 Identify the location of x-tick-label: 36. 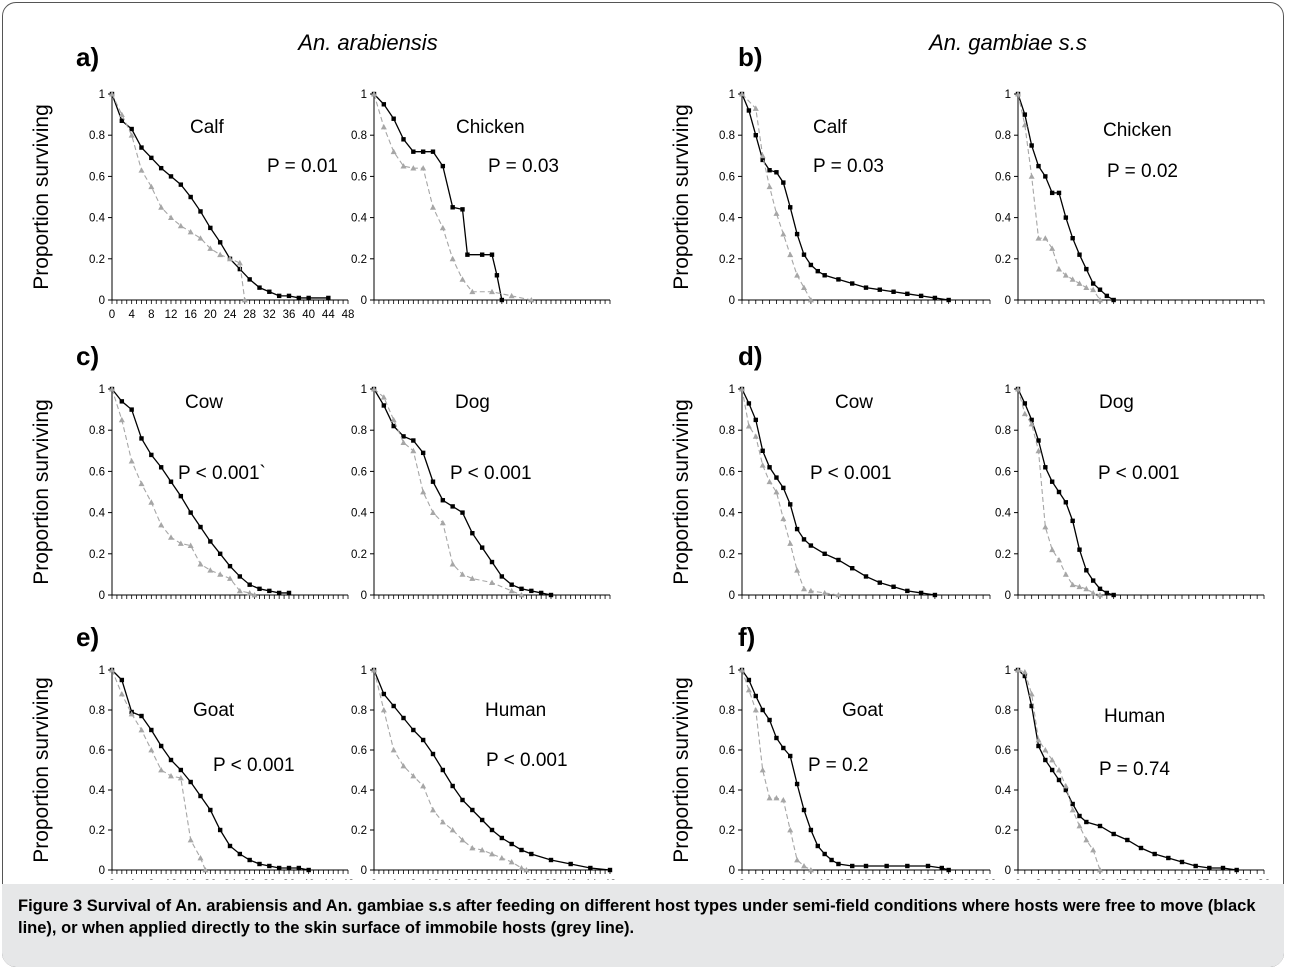
(1264, 879).